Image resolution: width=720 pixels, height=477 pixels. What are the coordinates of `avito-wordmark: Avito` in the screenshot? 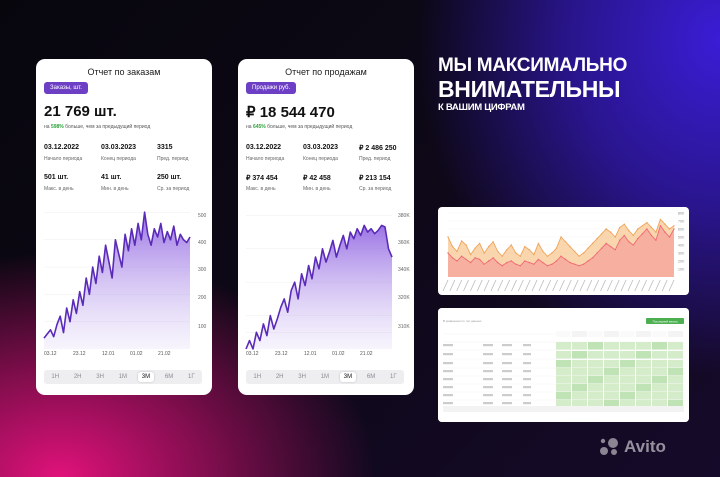 It's located at (645, 446).